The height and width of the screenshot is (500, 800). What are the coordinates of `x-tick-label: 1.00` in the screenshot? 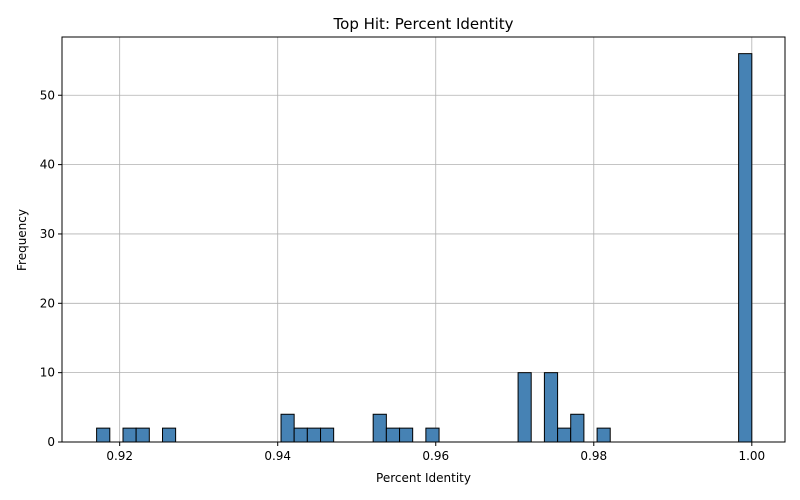 It's located at (751, 456).